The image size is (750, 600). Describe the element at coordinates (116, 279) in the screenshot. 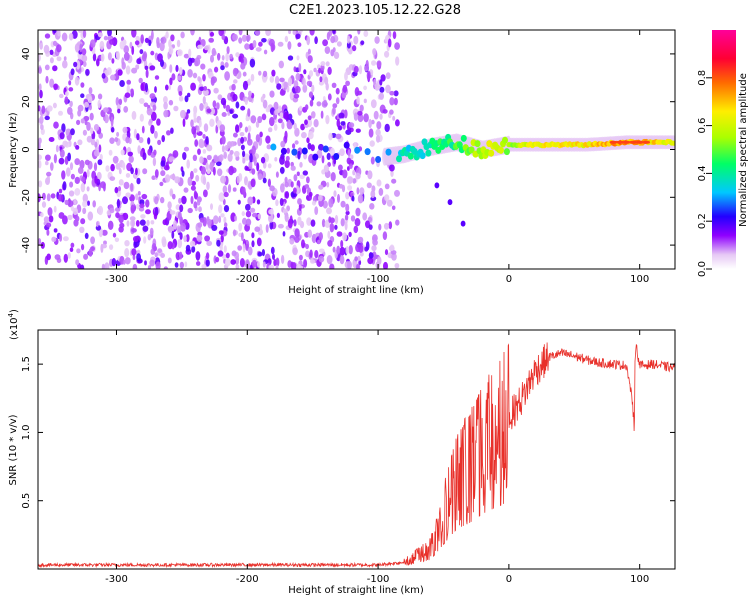

I see `x-tick-label: -300` at that location.